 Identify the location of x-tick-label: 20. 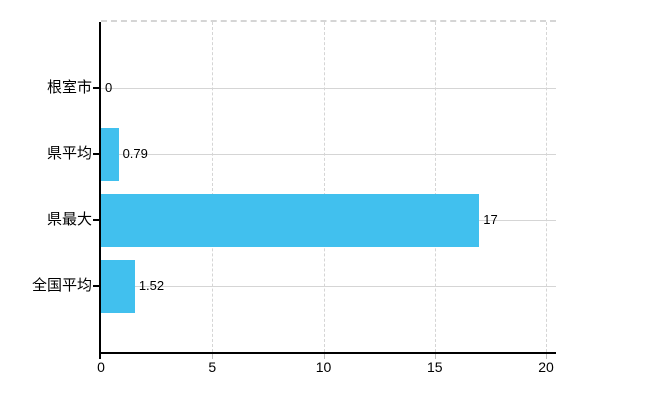
(546, 367).